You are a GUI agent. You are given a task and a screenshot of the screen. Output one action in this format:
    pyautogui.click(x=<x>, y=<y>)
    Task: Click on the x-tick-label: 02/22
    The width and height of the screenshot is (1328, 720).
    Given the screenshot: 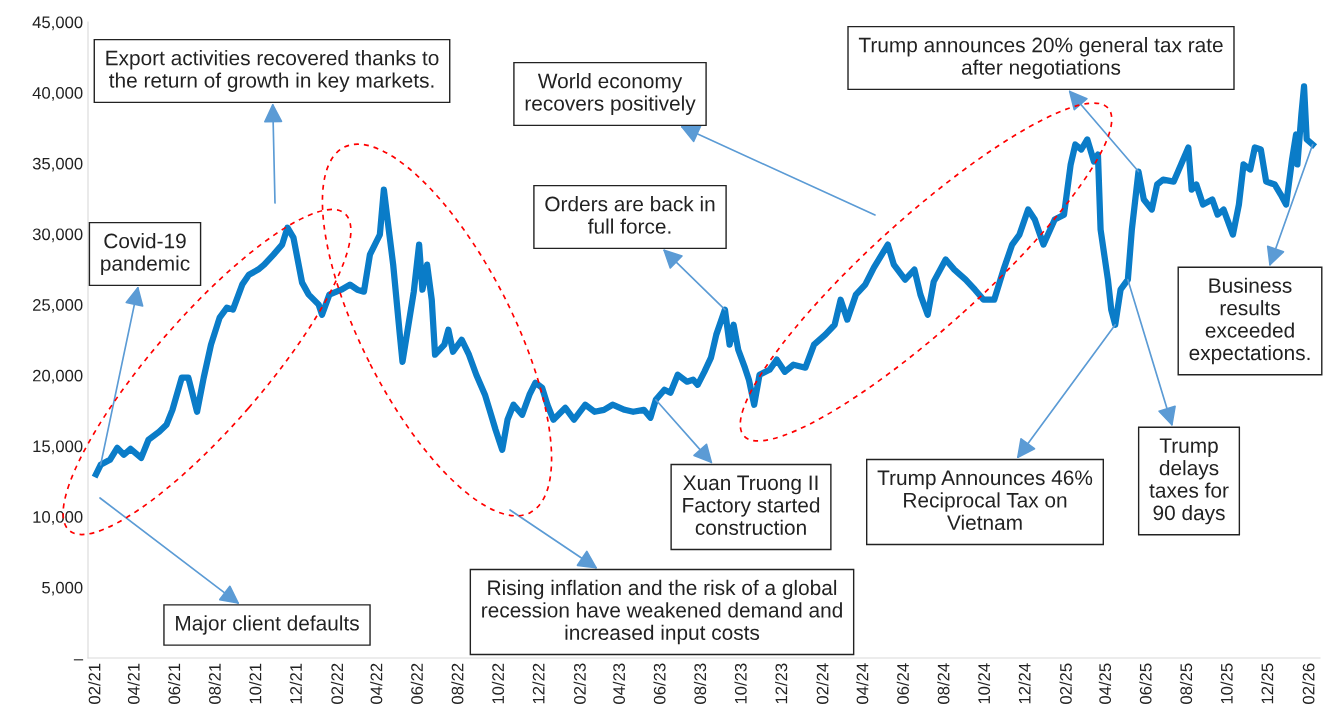 What is the action you would take?
    pyautogui.click(x=337, y=683)
    